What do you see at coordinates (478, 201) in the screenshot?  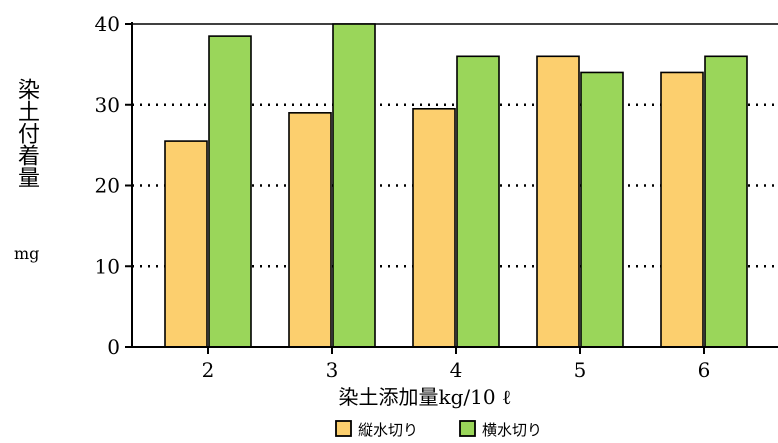 I see `bar-横水切り-4` at bounding box center [478, 201].